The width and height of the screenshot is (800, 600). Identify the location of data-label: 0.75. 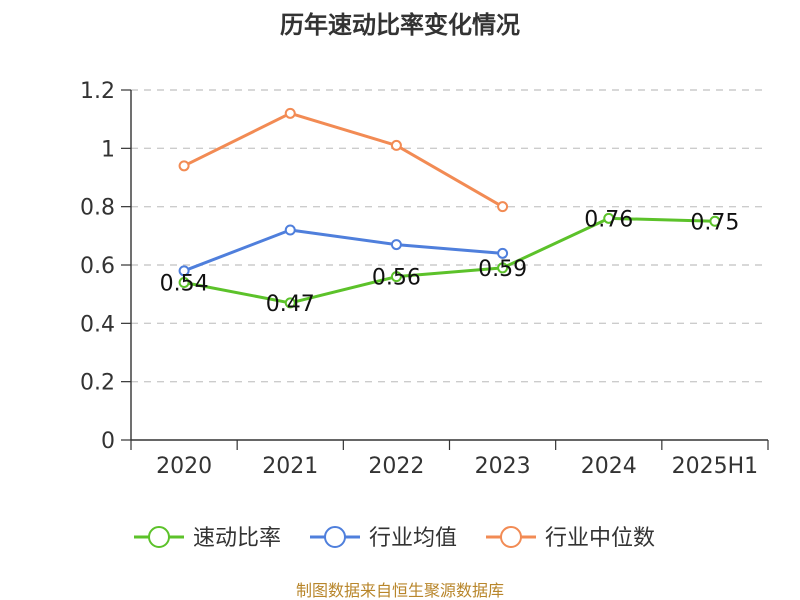
(714, 222).